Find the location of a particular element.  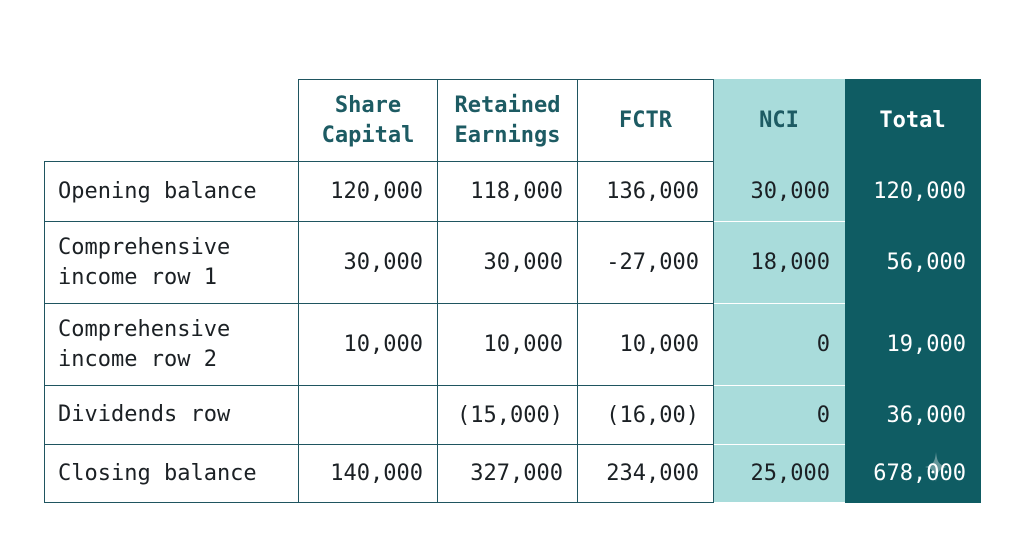

cell-share-capital: 120,000 is located at coordinates (368, 191).